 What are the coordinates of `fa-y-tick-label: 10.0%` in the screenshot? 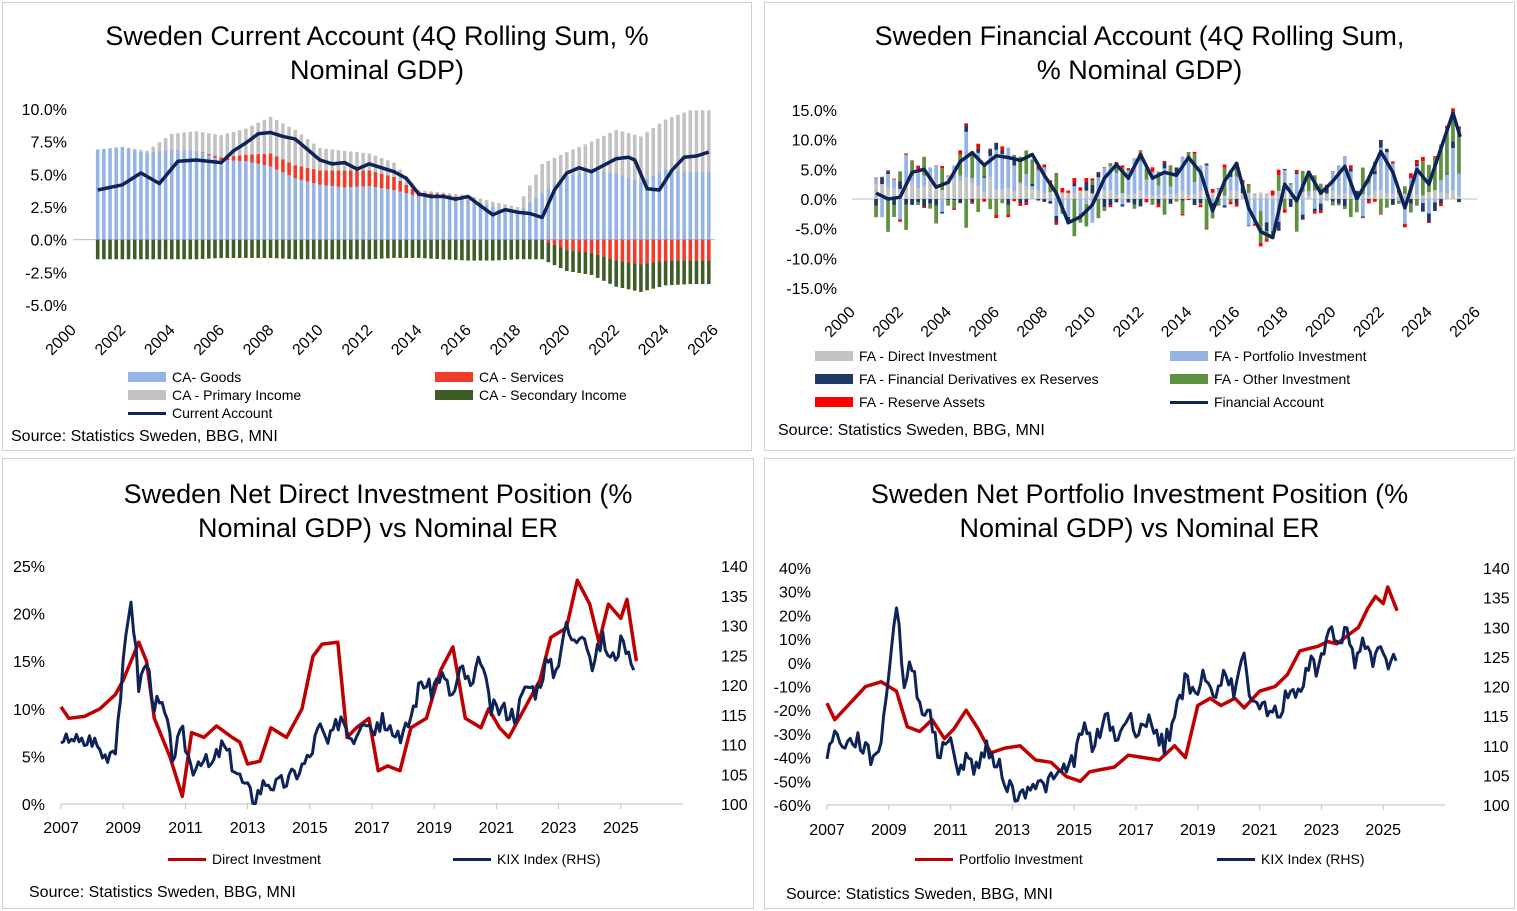 It's located at (814, 141).